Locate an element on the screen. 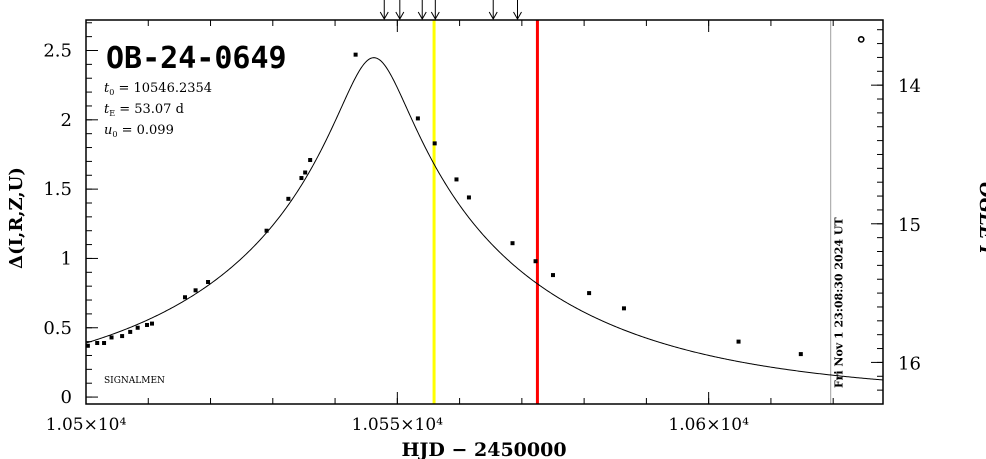 This screenshot has width=986, height=459. x-tick-label-2: 1.06×10⁴ is located at coordinates (708, 425).